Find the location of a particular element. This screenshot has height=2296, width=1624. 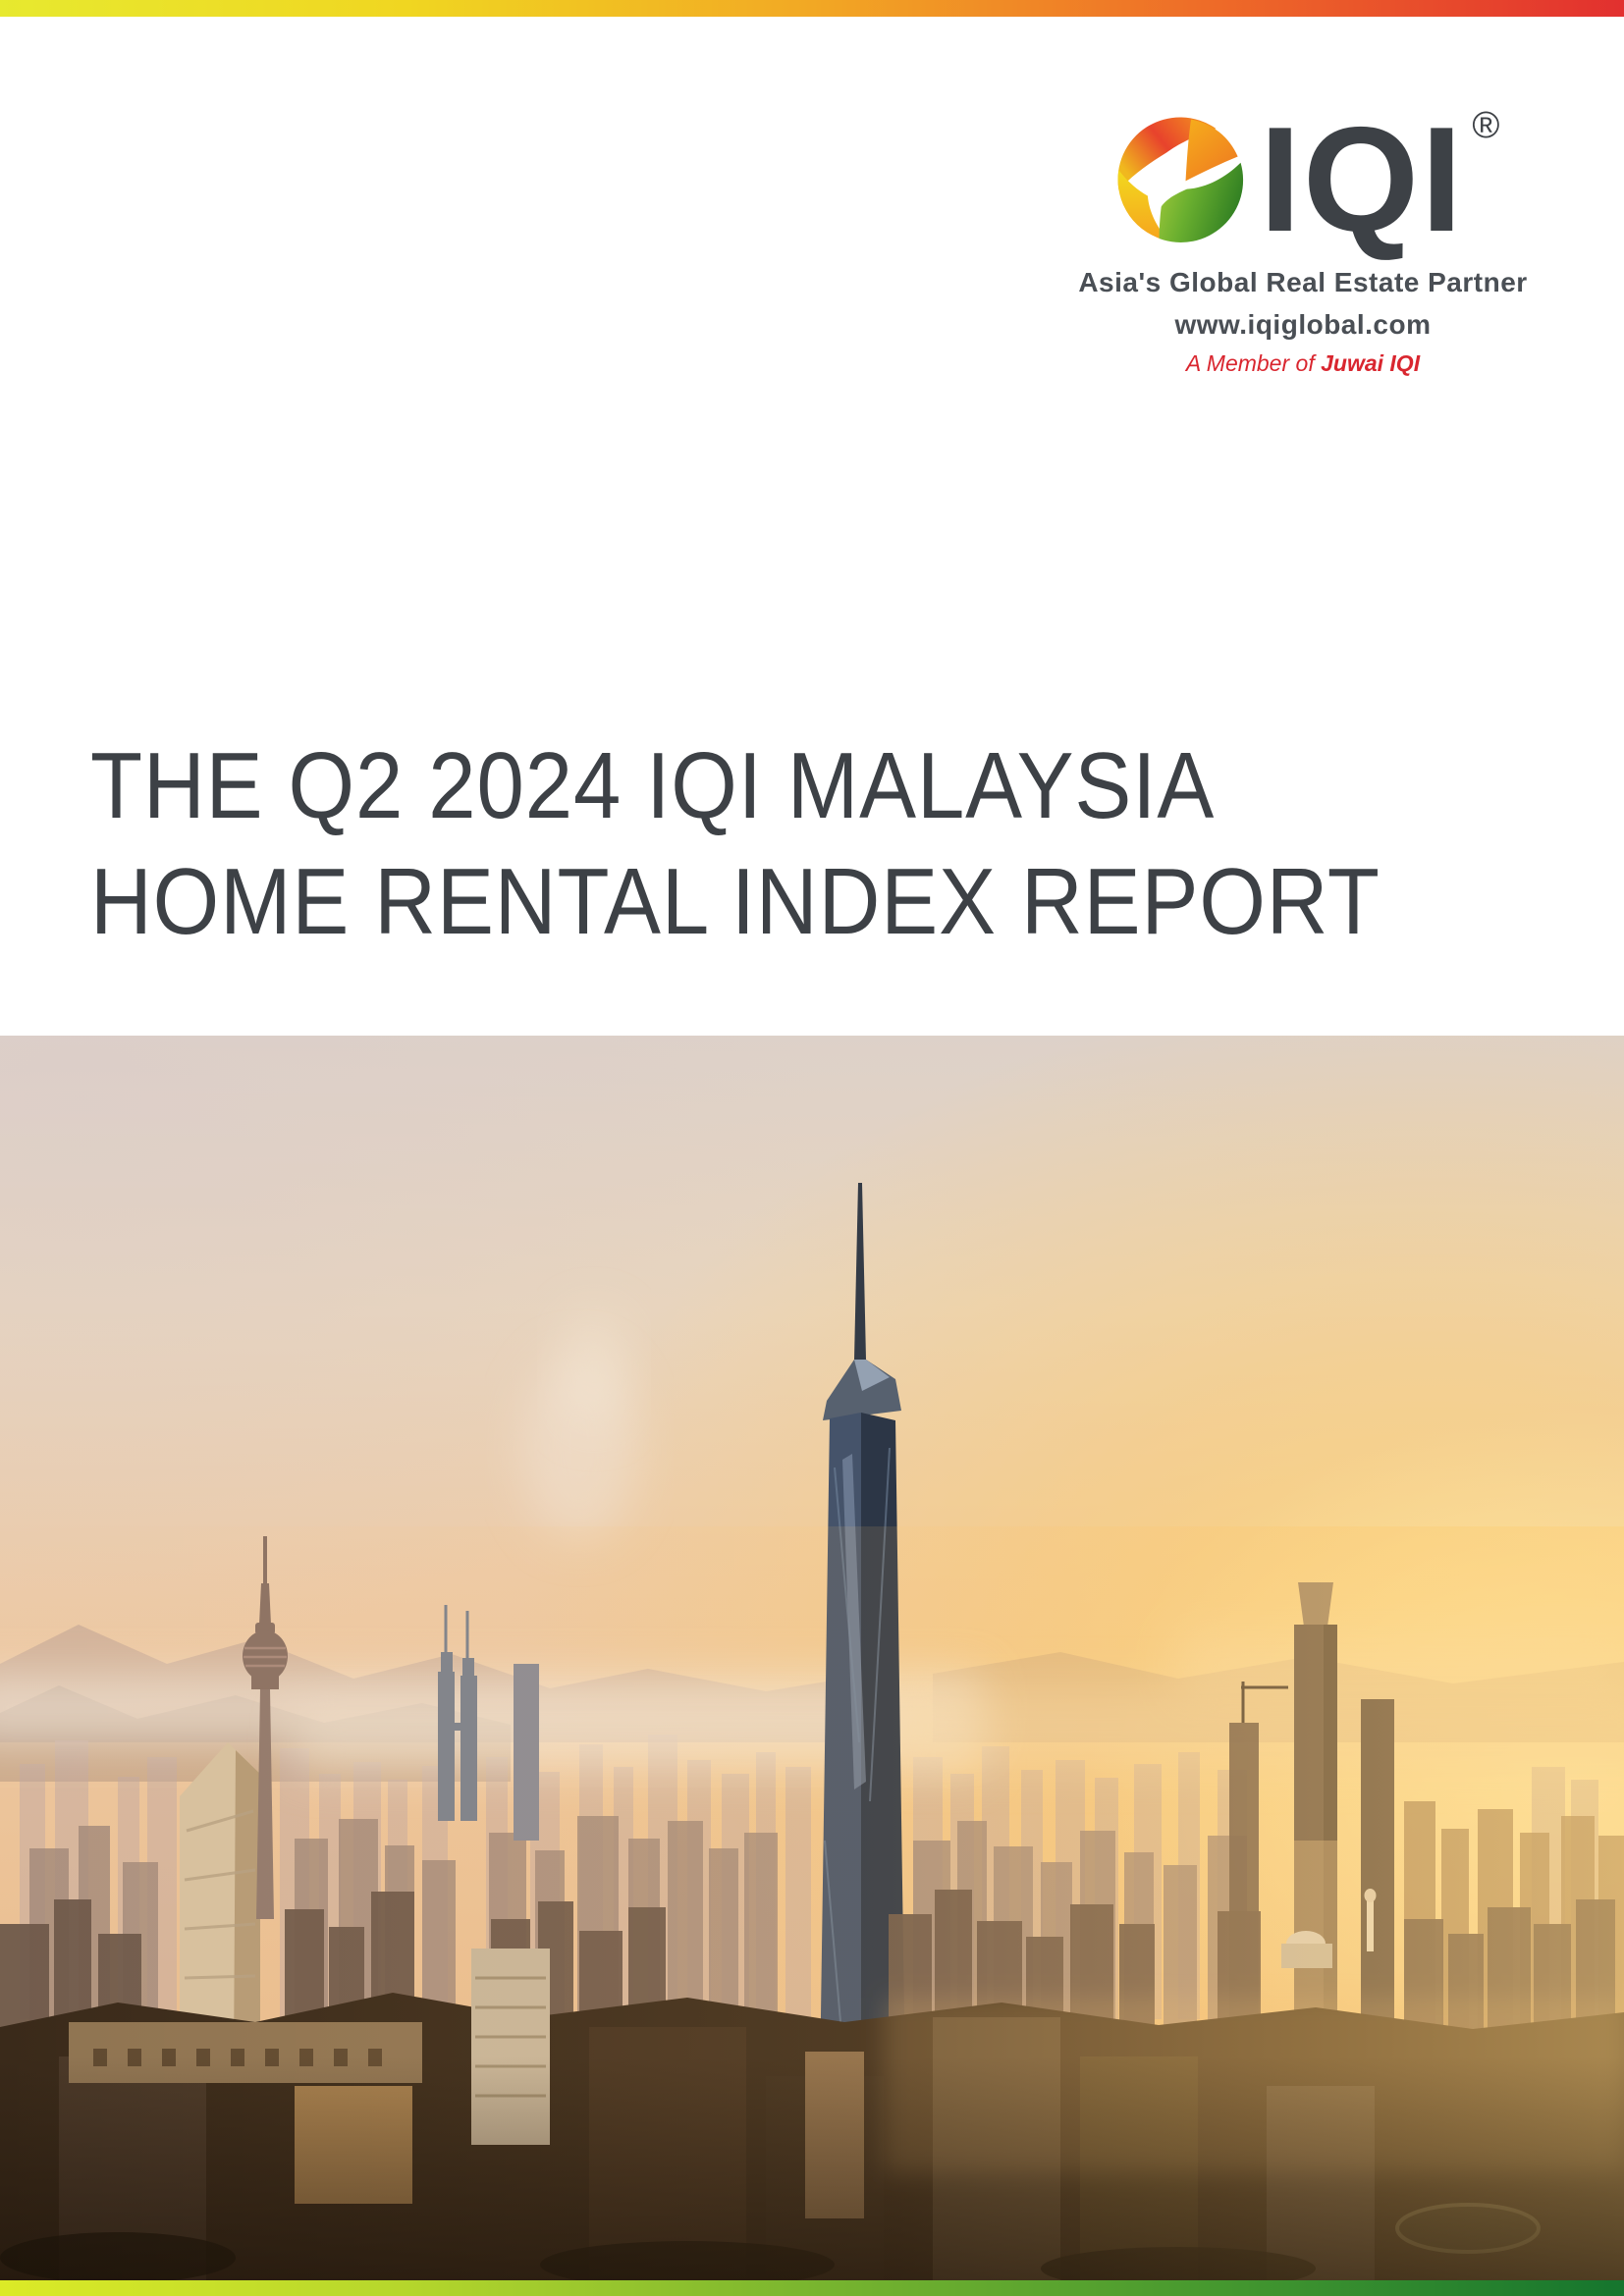

logo-membership-line: A Member of Juwai IQI is located at coordinates (1303, 364).